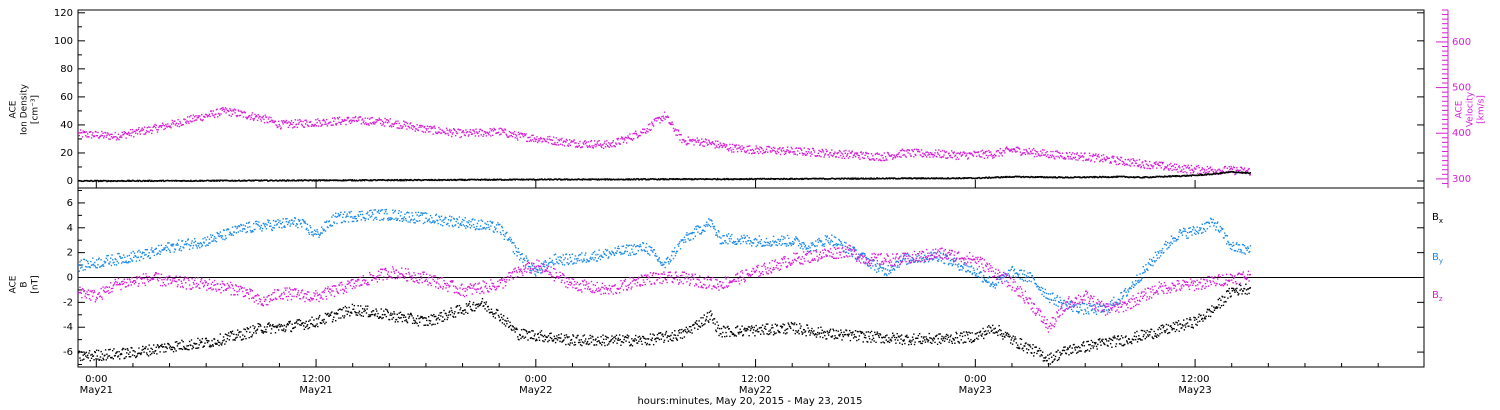 This screenshot has width=1500, height=410. Describe the element at coordinates (1459, 109) in the screenshot. I see `velocity-axis-label-line: ACE` at that location.